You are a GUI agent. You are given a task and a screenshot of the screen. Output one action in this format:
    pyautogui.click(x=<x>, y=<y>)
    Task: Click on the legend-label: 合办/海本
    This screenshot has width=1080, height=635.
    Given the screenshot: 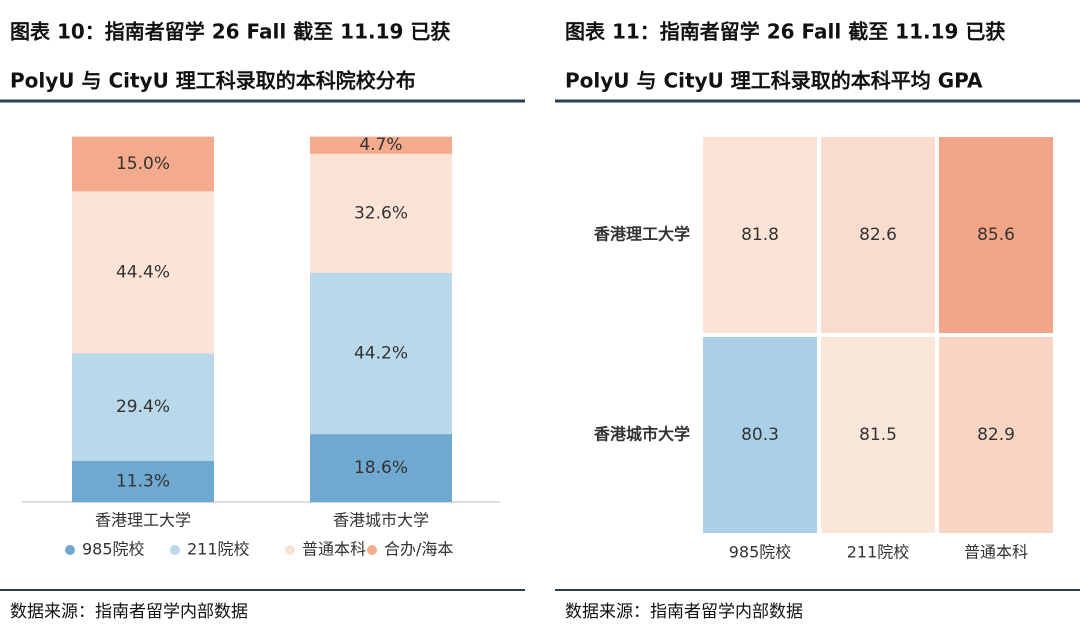 What is the action you would take?
    pyautogui.click(x=418, y=549)
    